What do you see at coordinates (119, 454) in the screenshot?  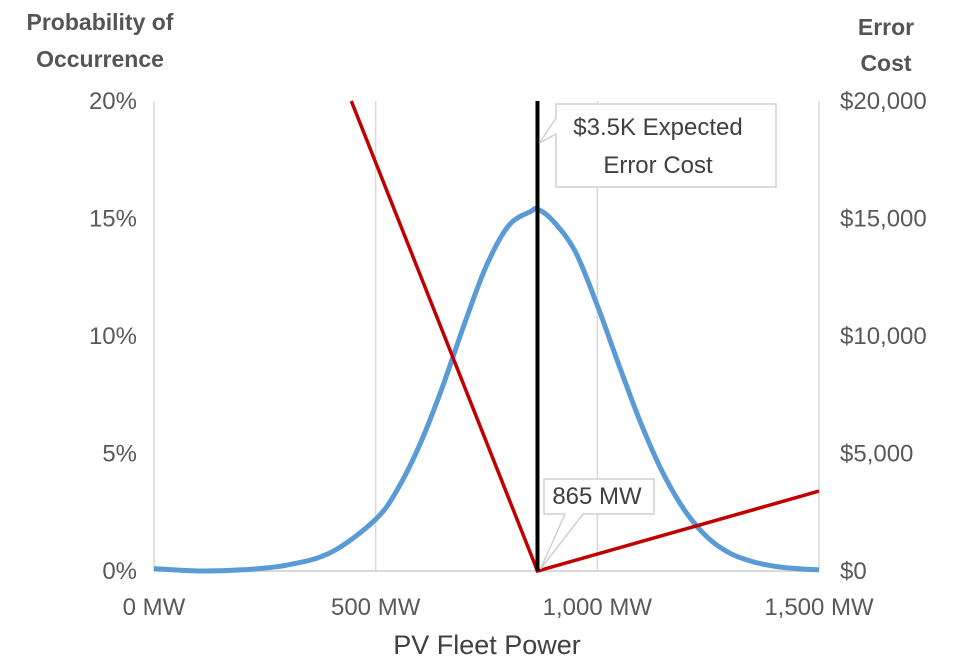 I see `left-y-tick-label: 5%` at bounding box center [119, 454].